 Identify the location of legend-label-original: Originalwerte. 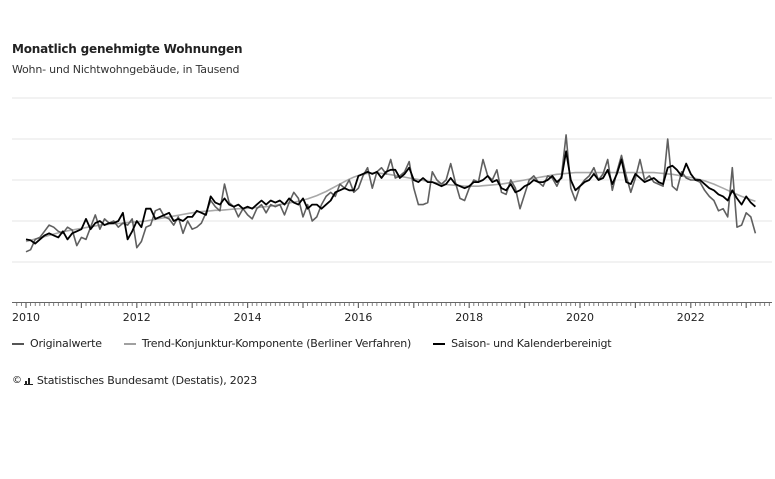
(66, 343).